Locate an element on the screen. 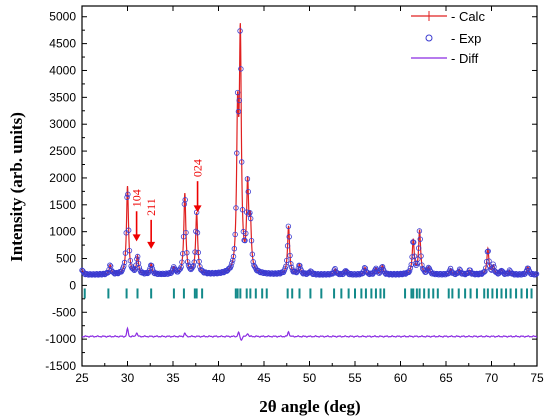  x-tick-label: 55 is located at coordinates (355, 378).